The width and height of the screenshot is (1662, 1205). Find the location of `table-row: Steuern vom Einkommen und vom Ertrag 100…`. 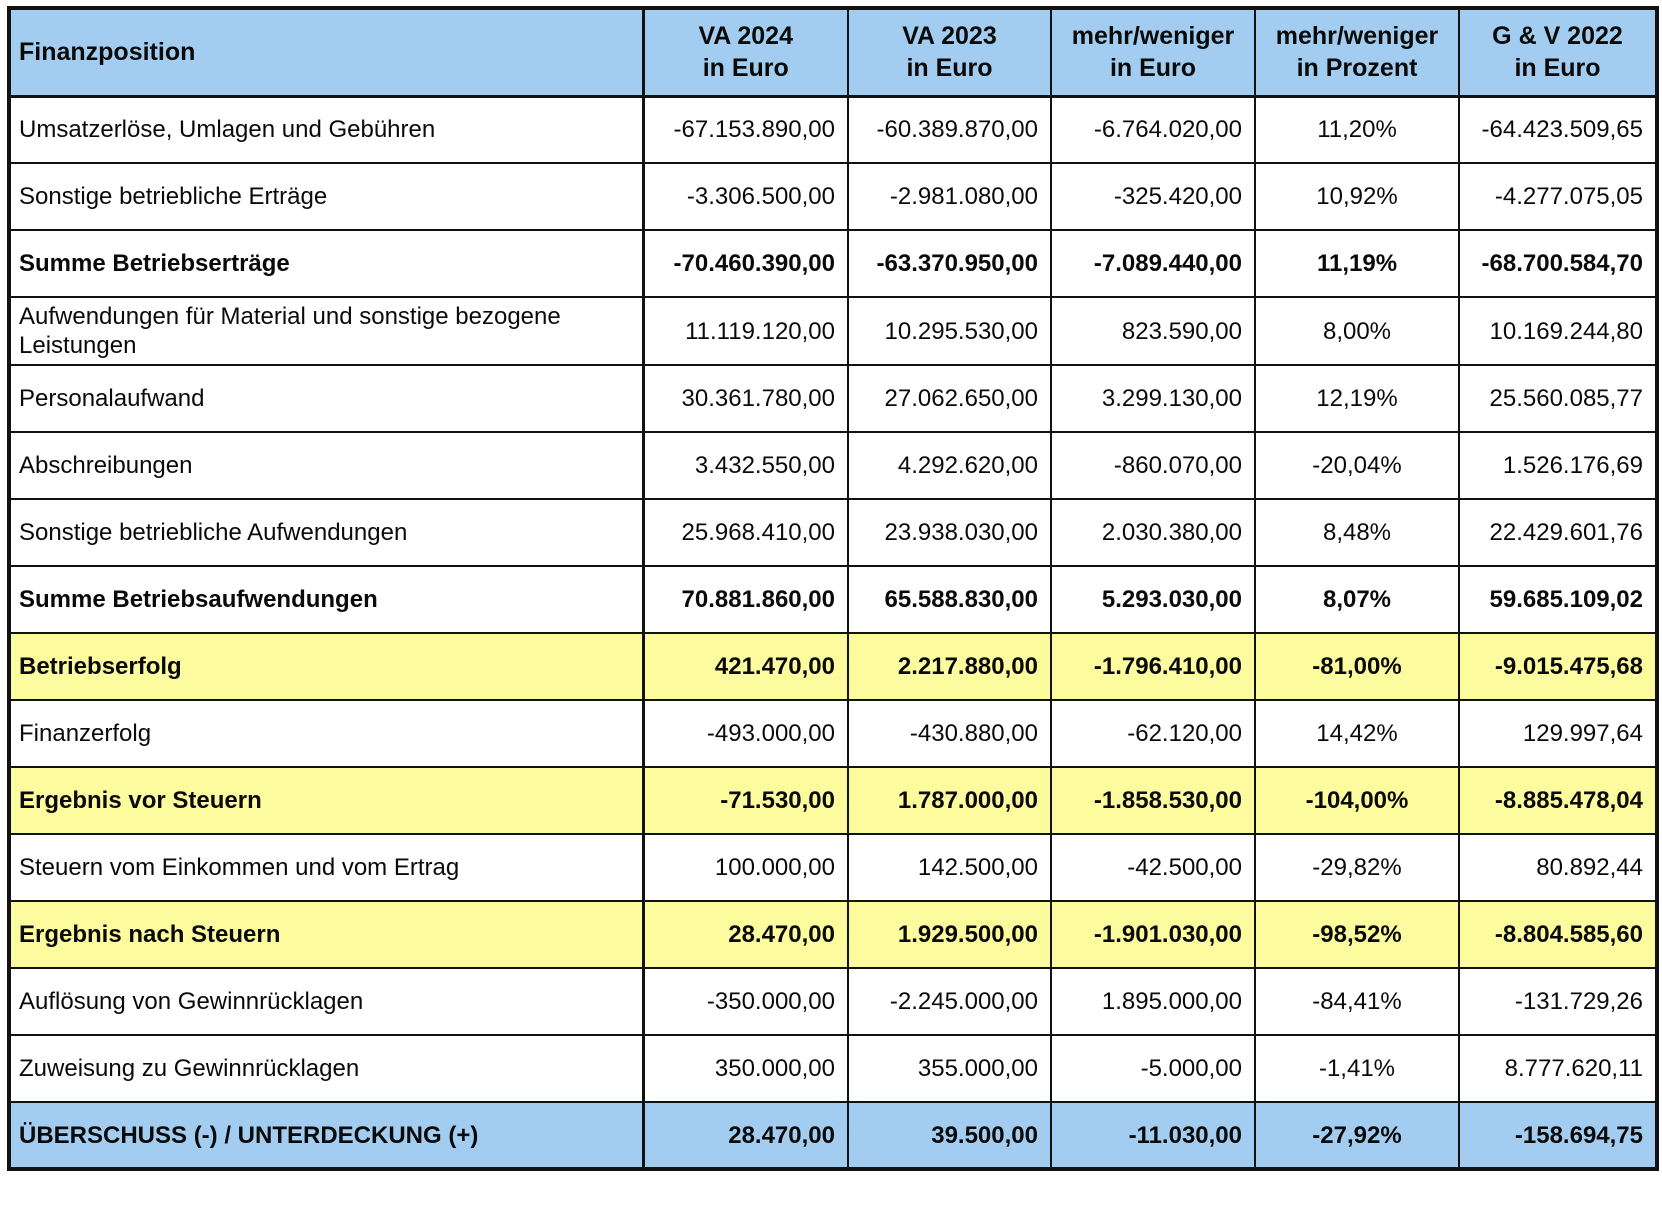

table-row: Steuern vom Einkommen und vom Ertrag 100… is located at coordinates (833, 867).